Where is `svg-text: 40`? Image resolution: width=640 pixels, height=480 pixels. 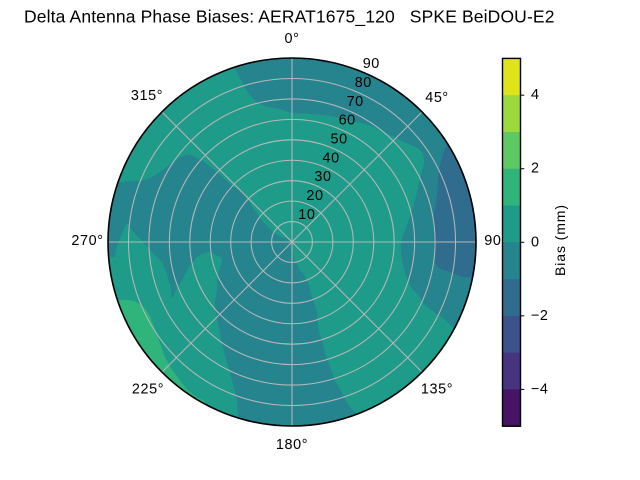
svg-text: 40 is located at coordinates (330, 158).